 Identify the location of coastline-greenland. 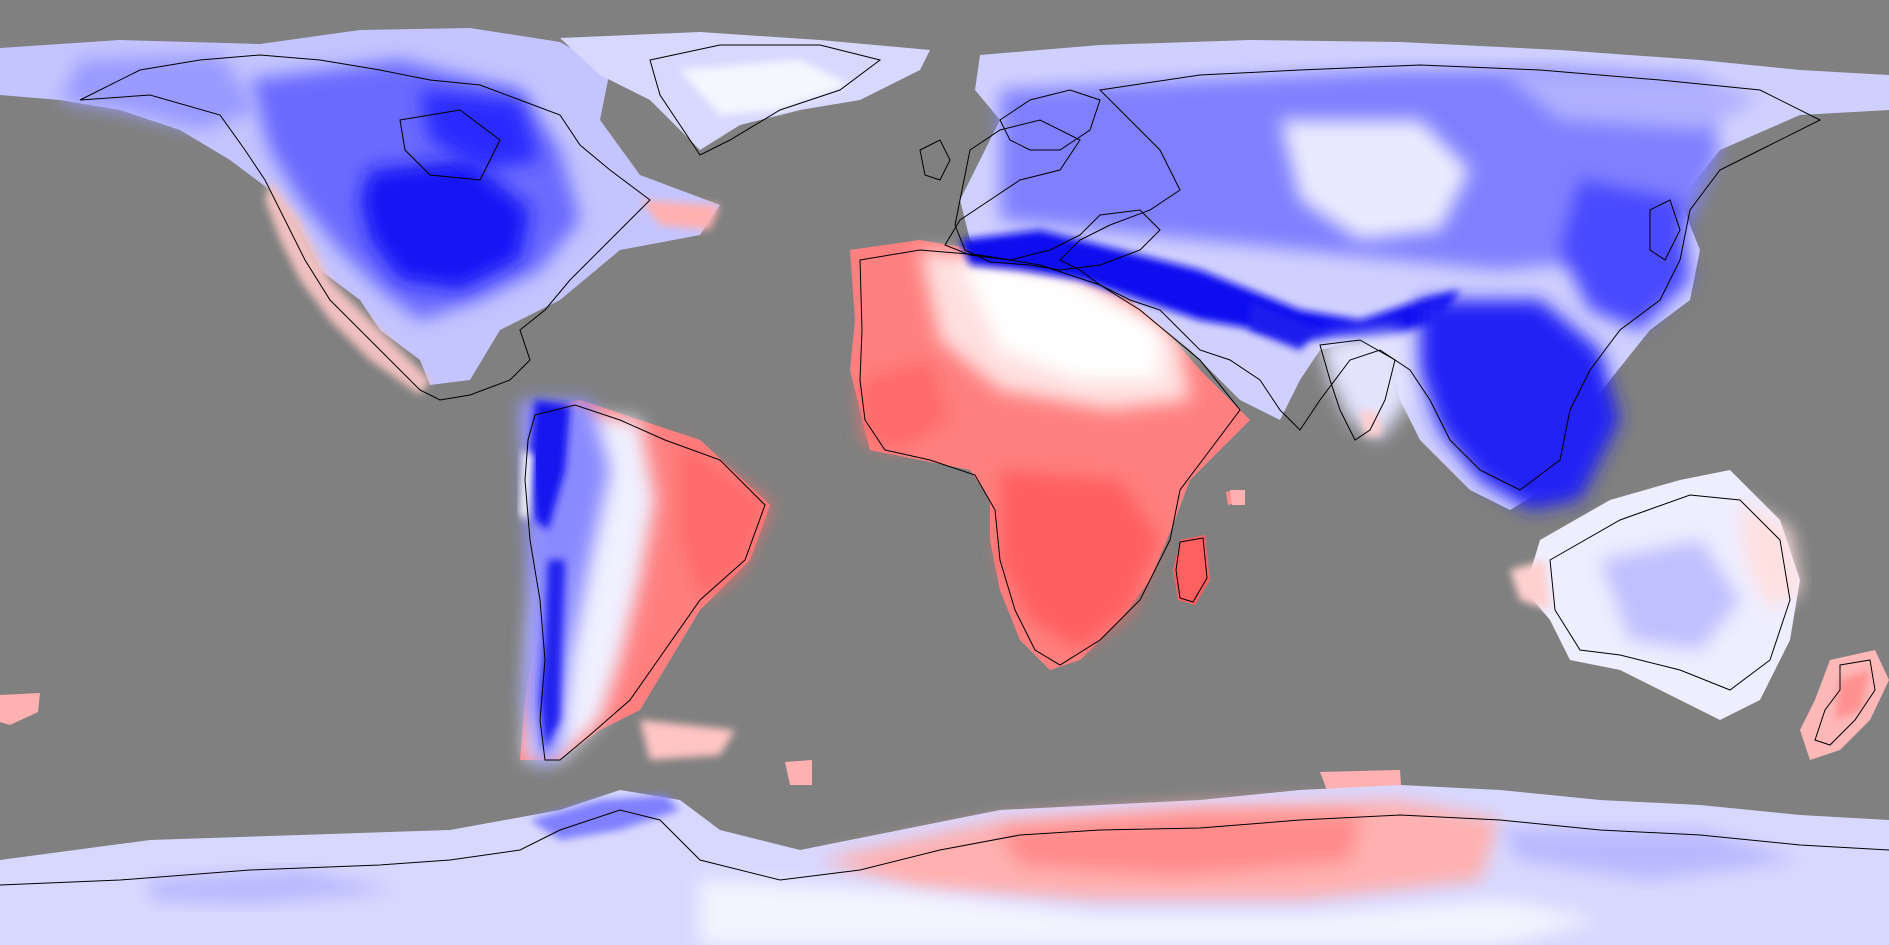
(765, 100).